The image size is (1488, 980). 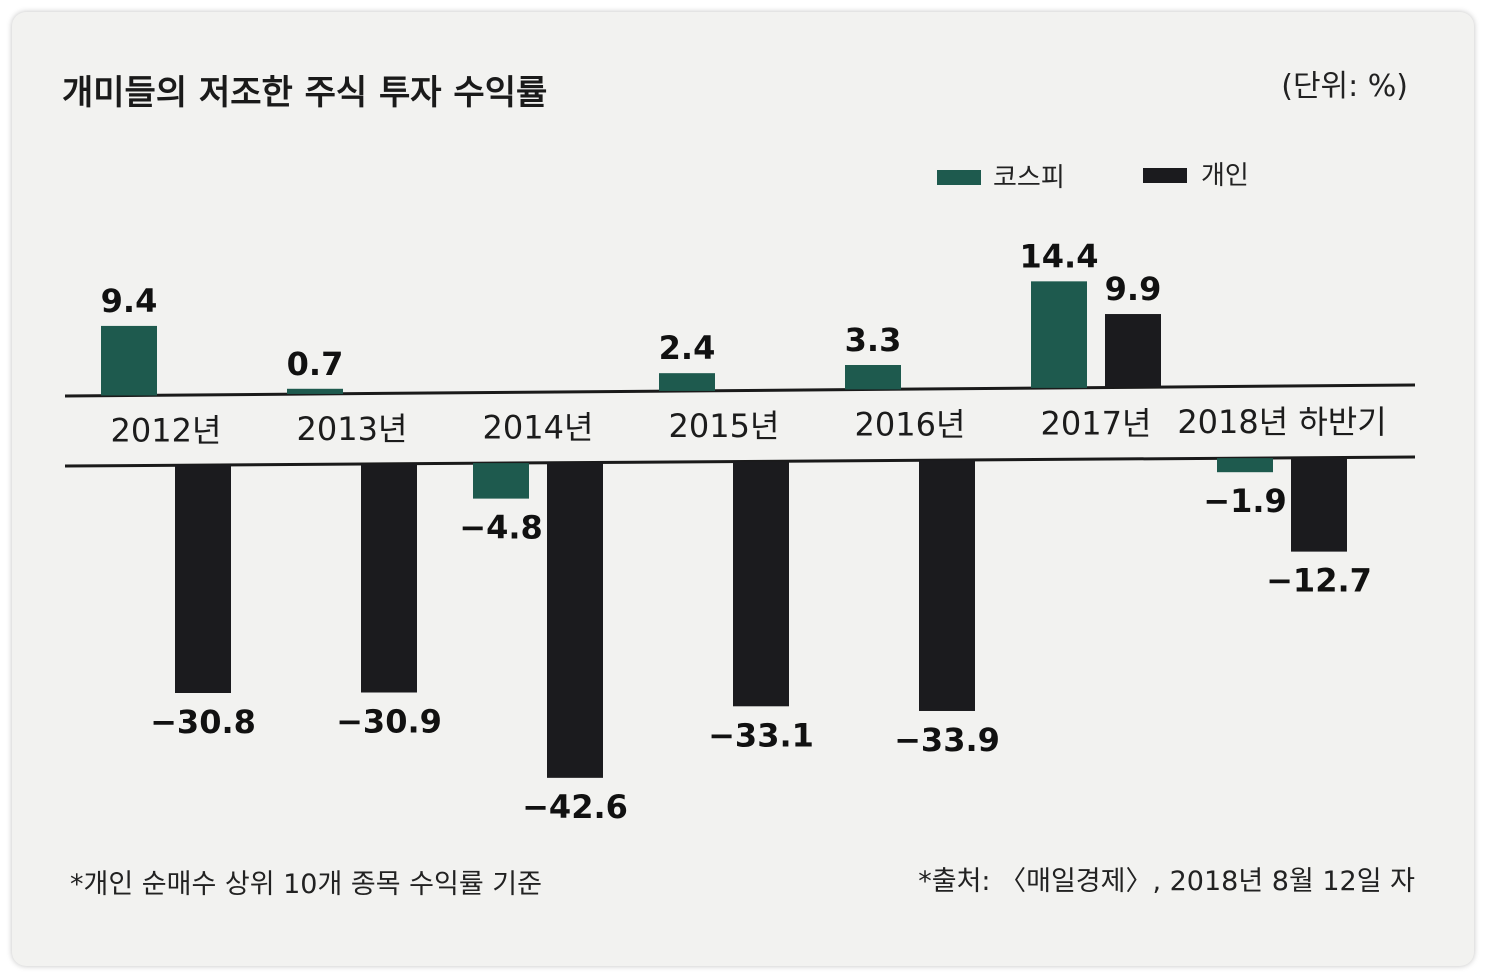 What do you see at coordinates (1166, 881) in the screenshot?
I see `source-note: *출처: 〈매일경제〉, 2018년 8월 12일 자` at bounding box center [1166, 881].